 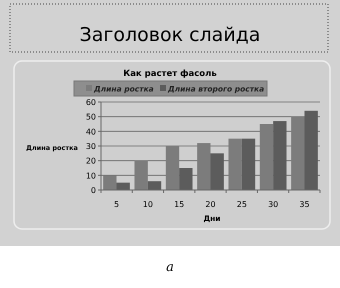 What do you see at coordinates (179, 204) in the screenshot?
I see `x-tick-label: 15` at bounding box center [179, 204].